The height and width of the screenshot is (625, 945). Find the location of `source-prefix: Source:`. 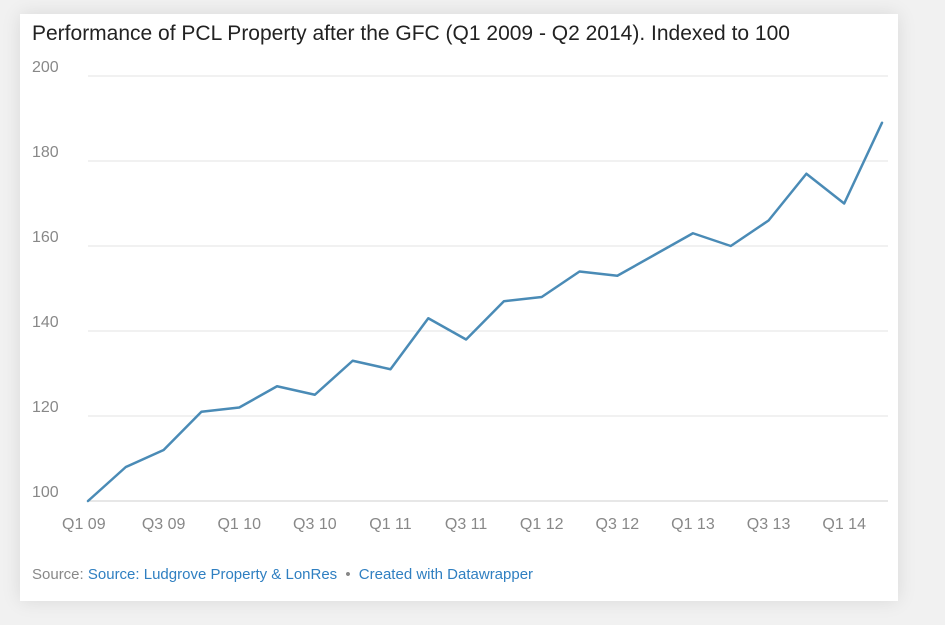

source-prefix: Source: is located at coordinates (58, 574).